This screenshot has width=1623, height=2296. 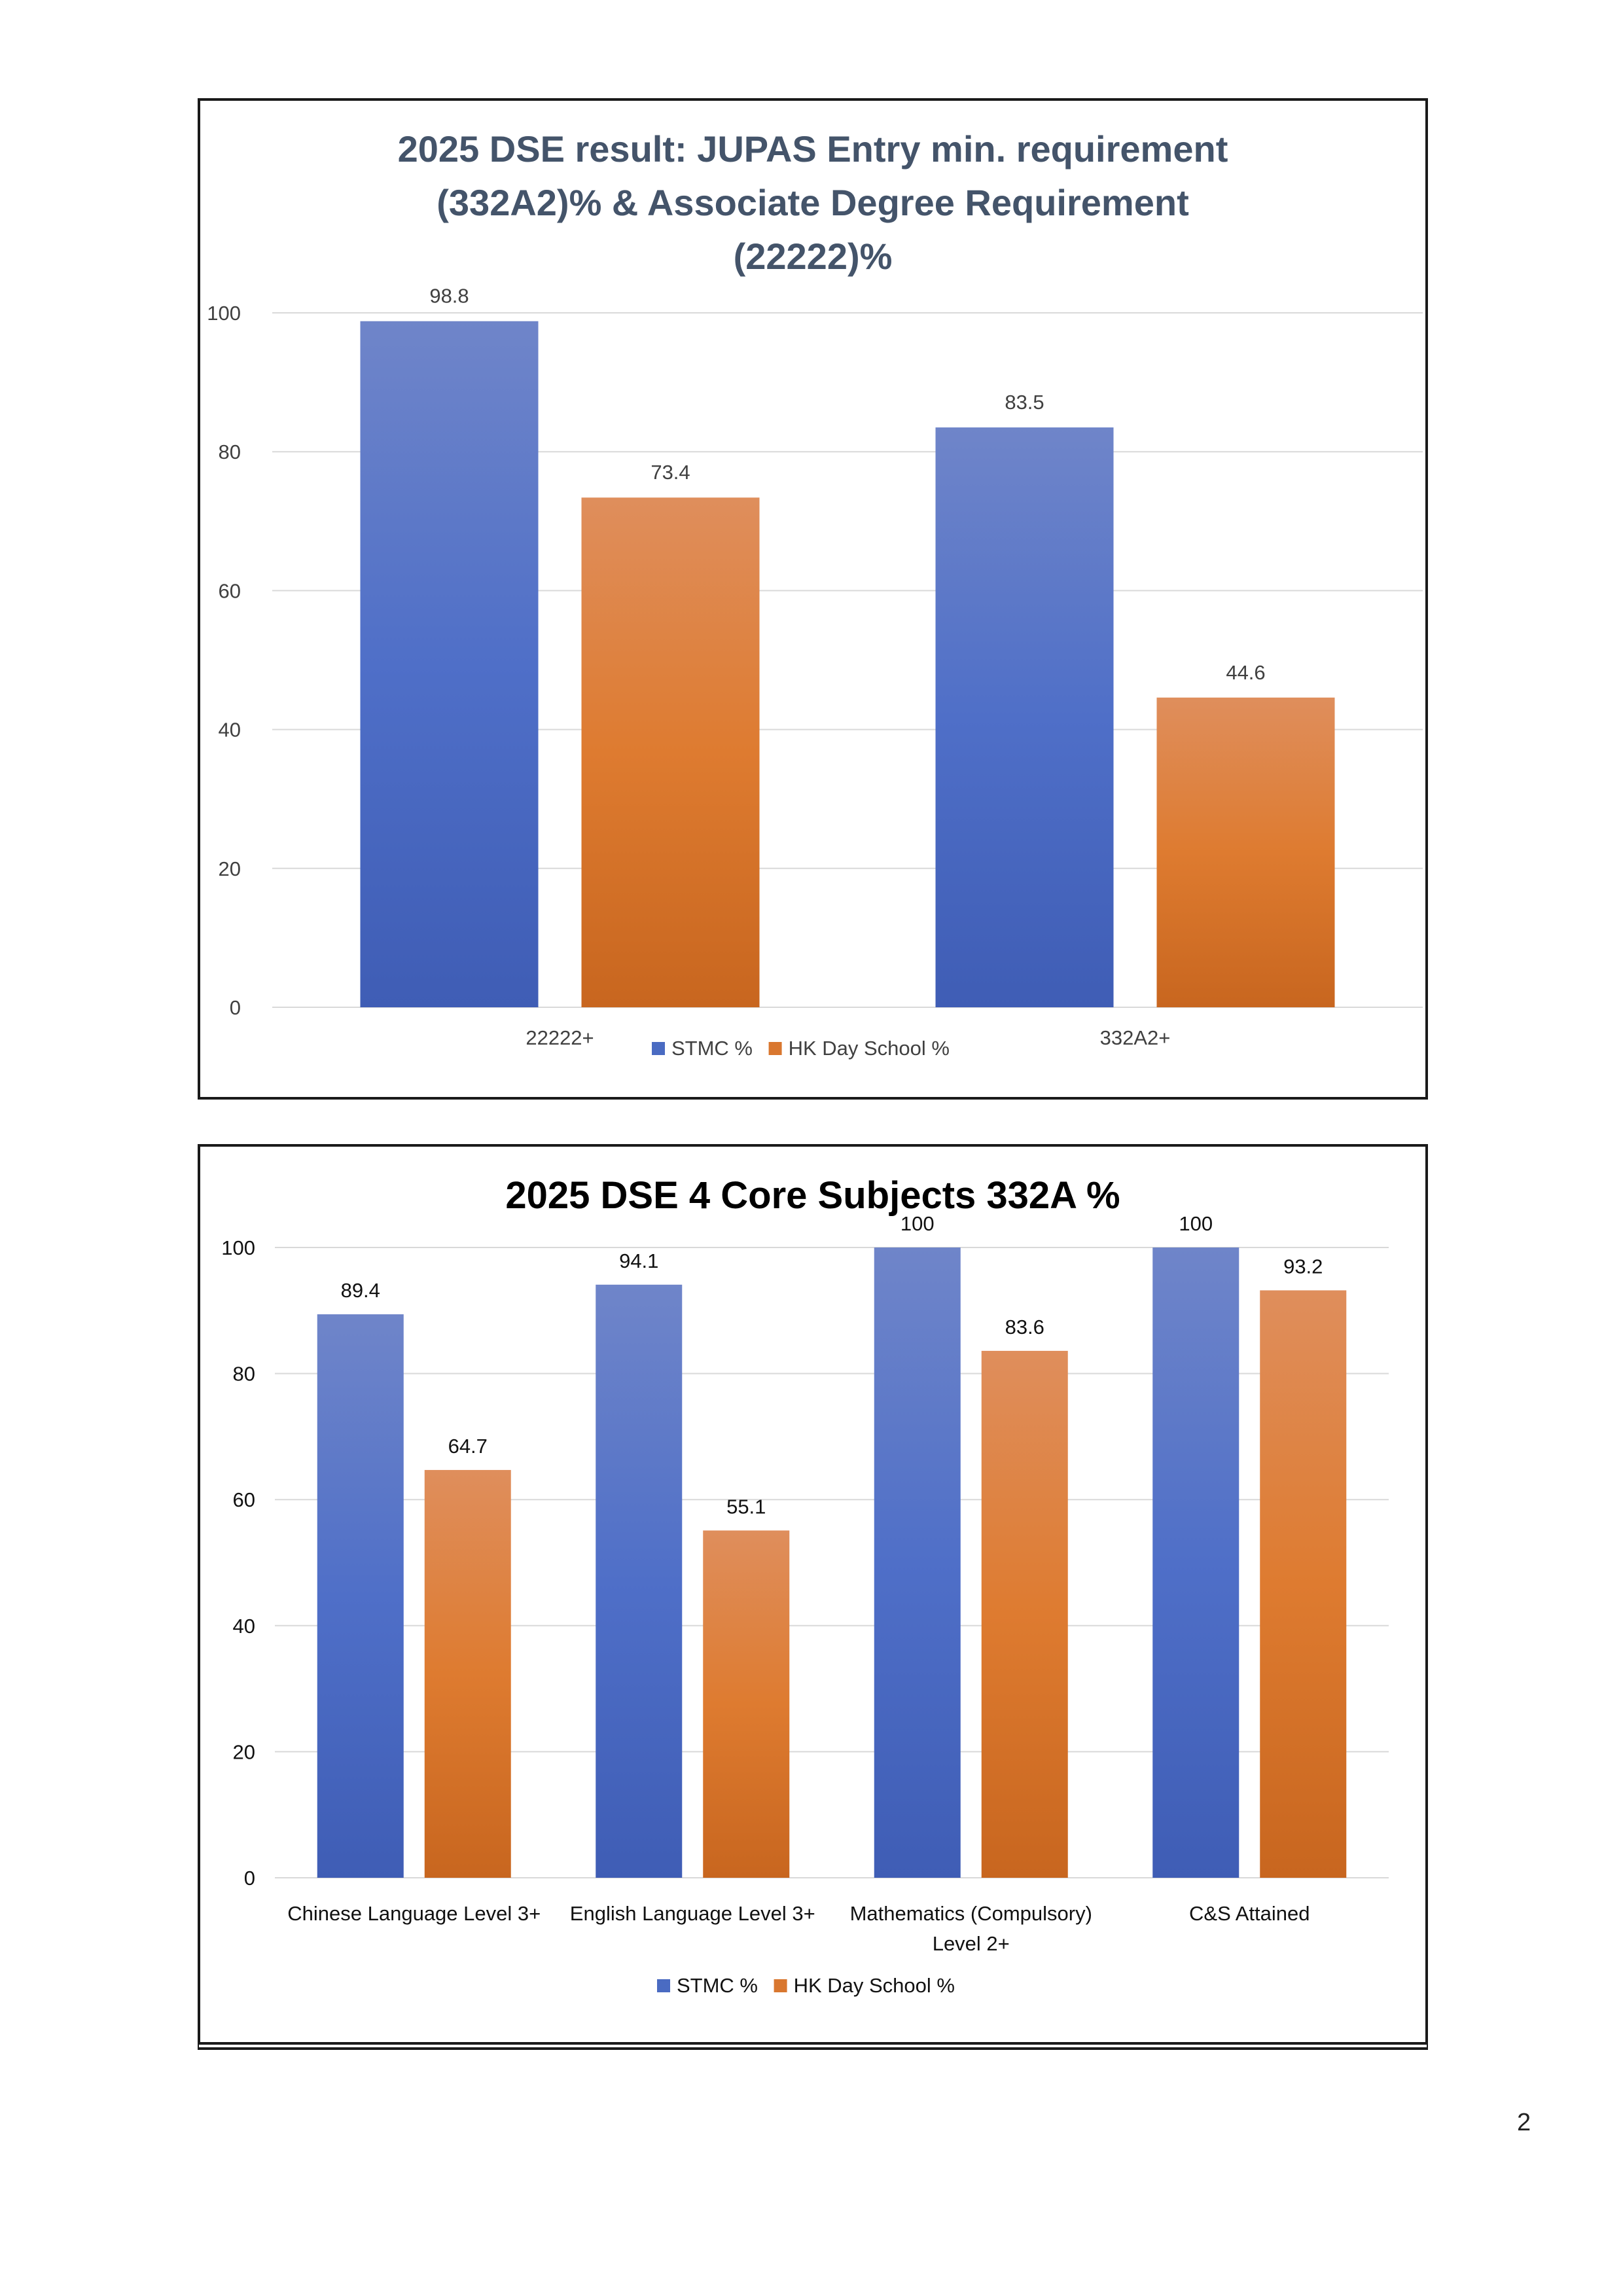 I want to click on chart-title: (22222)%, so click(x=813, y=256).